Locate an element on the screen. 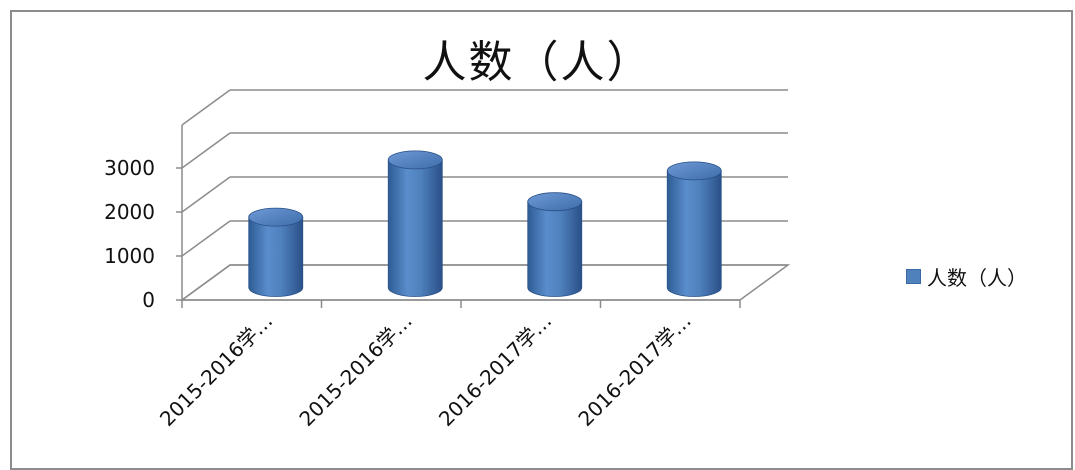 Image resolution: width=1075 pixels, height=470 pixels. legend: 人数（人） is located at coordinates (966, 276).